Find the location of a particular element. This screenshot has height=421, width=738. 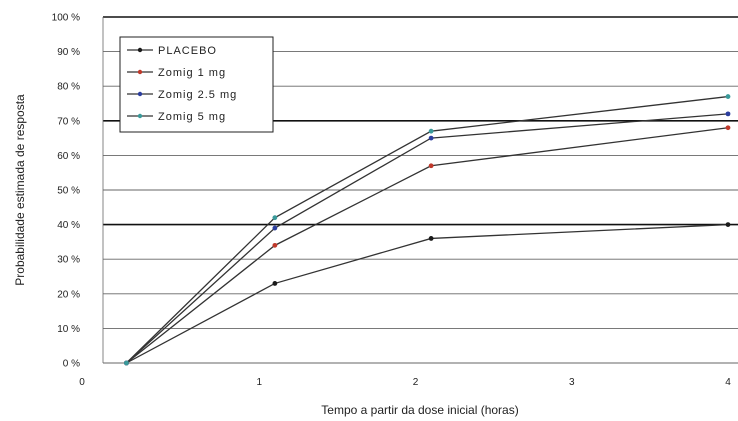

x-axis-title: Tempo a partir da dose inicial (horas) is located at coordinates (419, 410).